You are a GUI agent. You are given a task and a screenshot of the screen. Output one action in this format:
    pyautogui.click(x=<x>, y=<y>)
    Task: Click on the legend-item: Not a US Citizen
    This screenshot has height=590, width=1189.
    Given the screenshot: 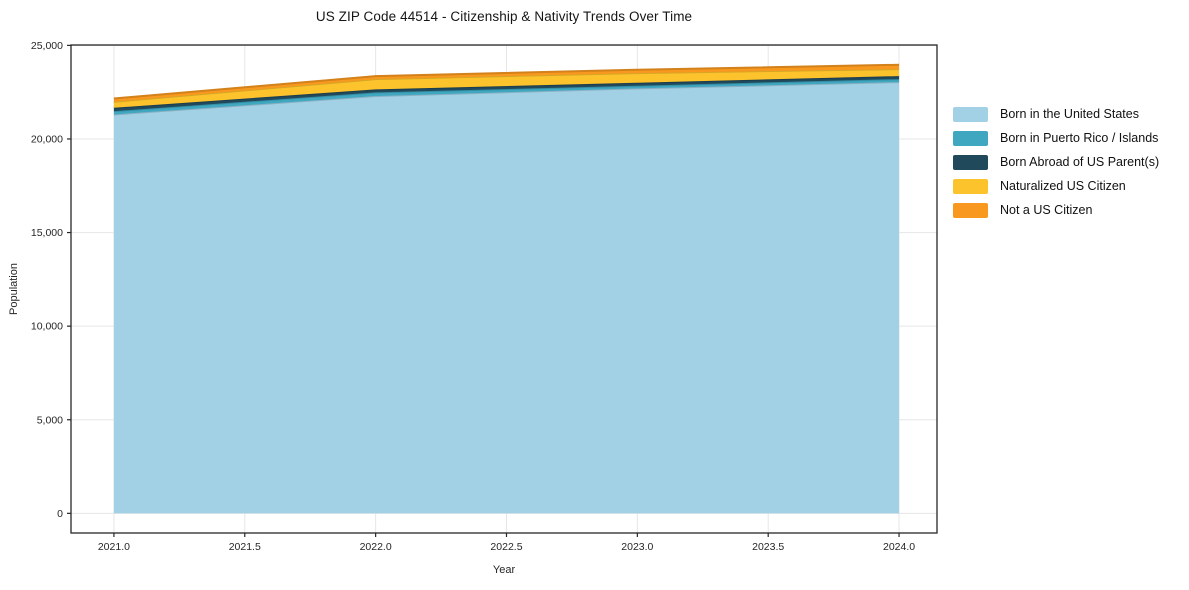 What is the action you would take?
    pyautogui.click(x=1056, y=210)
    